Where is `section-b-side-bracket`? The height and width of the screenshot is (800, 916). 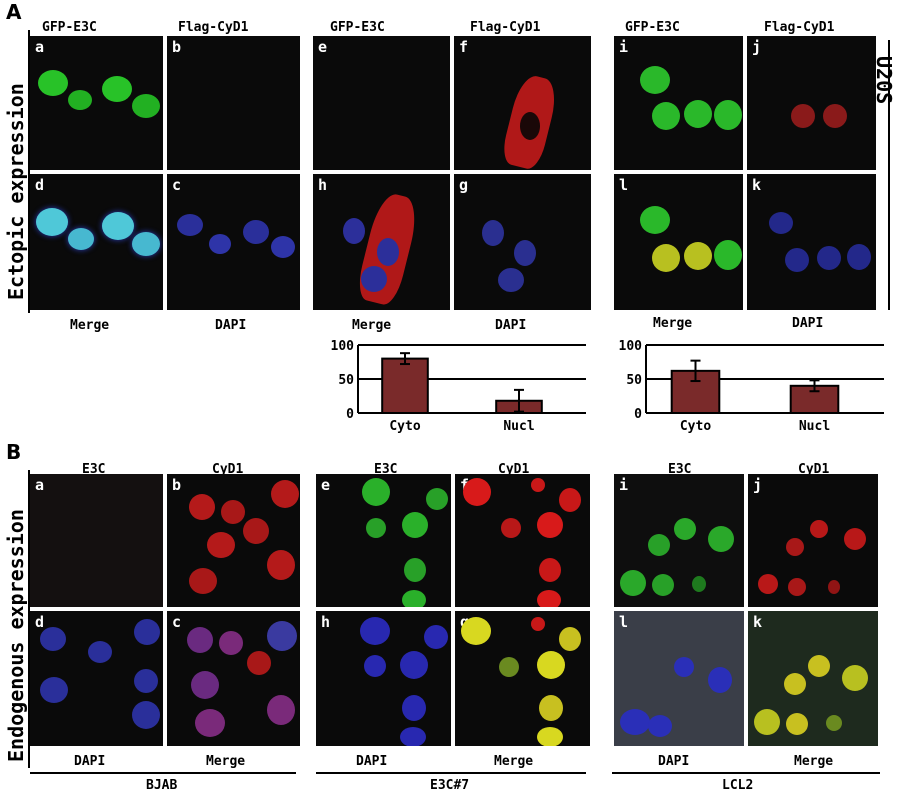
section-b-side-bracket is located at coordinates (29, 619).